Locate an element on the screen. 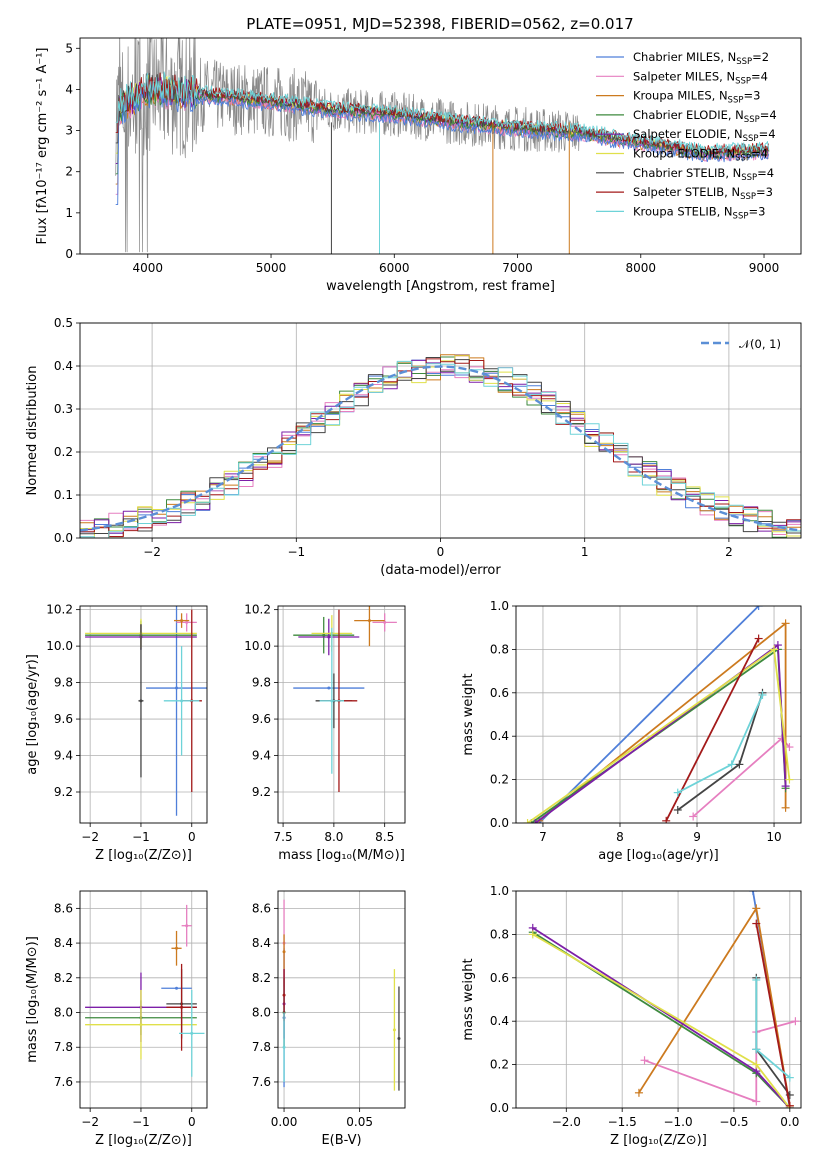 The height and width of the screenshot is (1170, 819). y-tick-label: 7.8 is located at coordinates (261, 1047).